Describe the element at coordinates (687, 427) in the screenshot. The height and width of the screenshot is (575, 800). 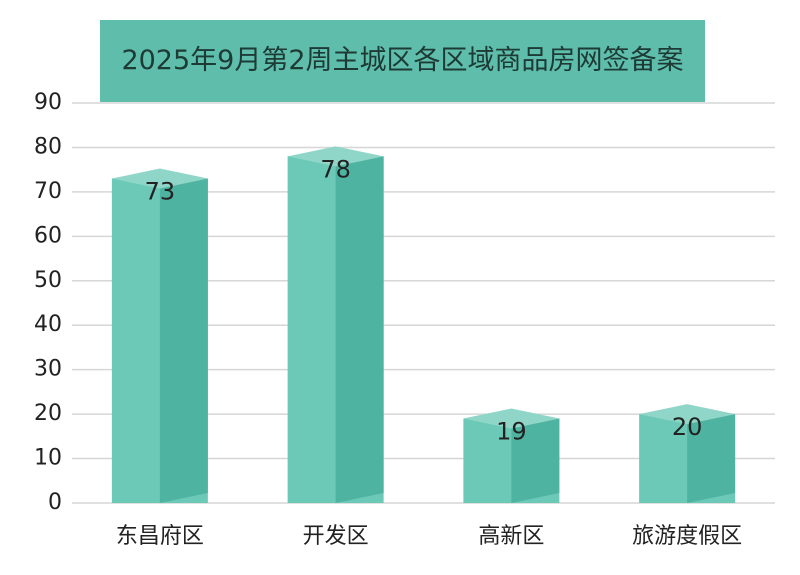
I see `value-label: 20` at that location.